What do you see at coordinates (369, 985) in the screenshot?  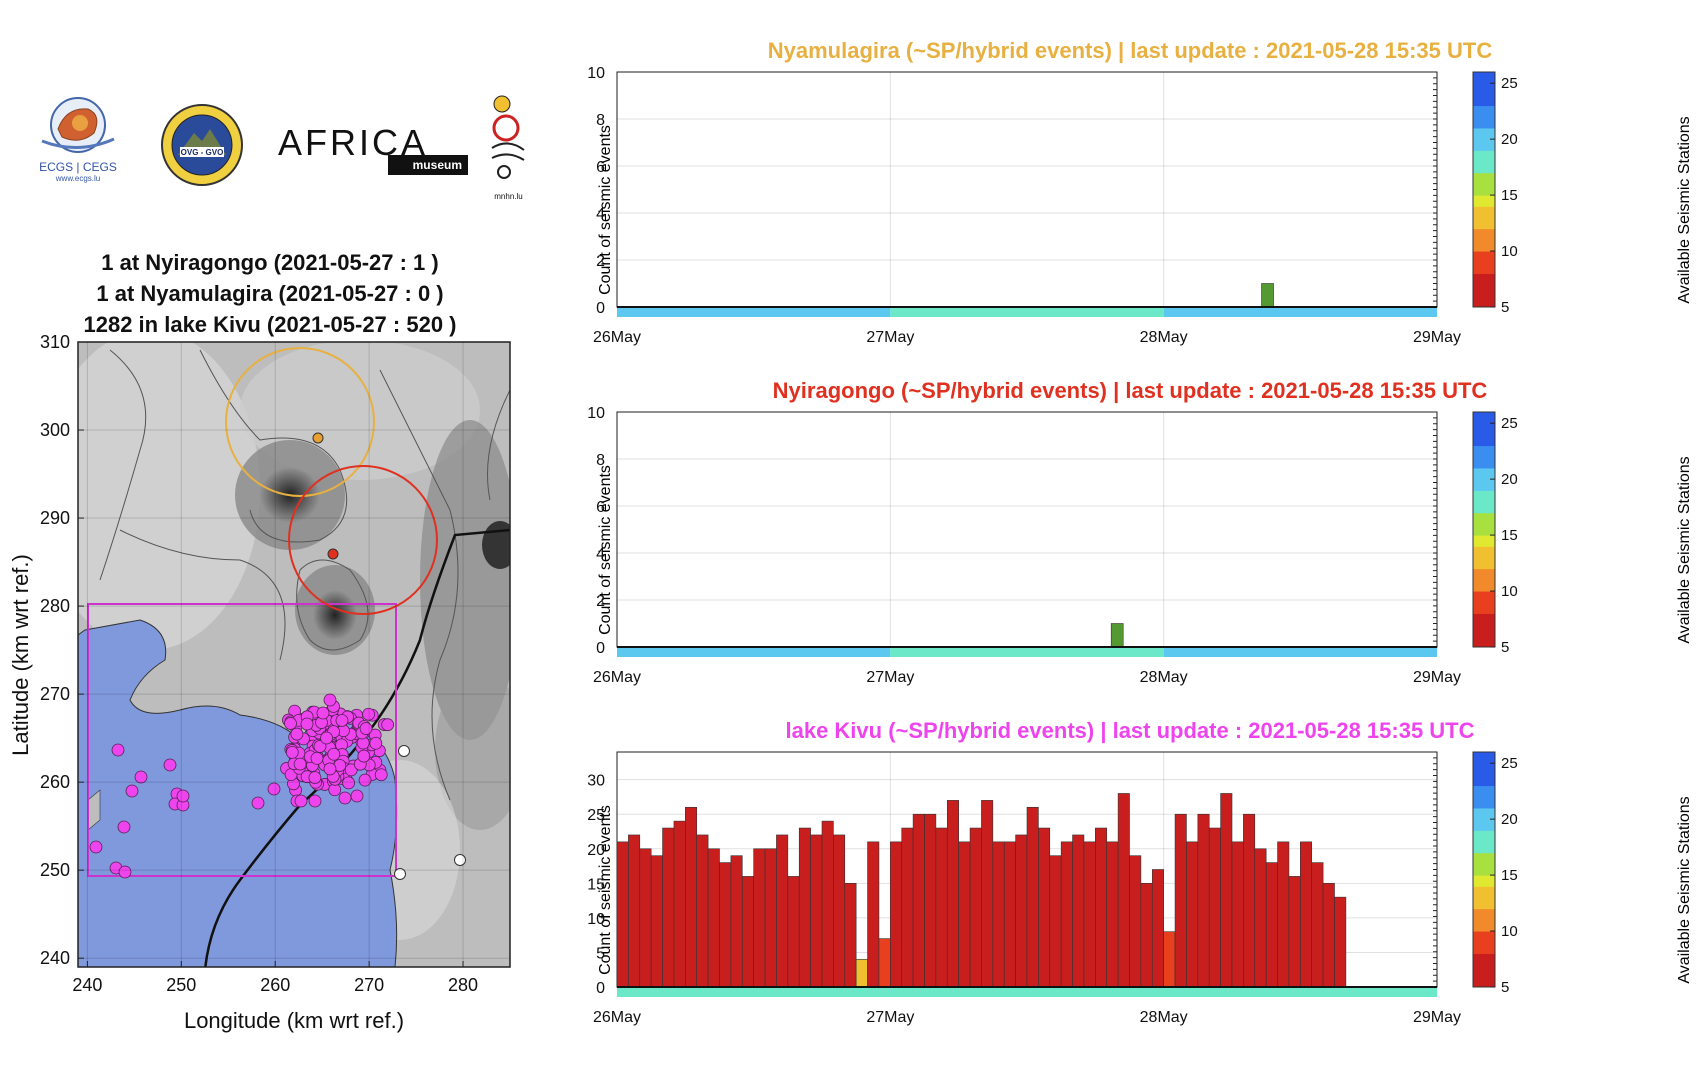 I see `map-xtick-label: 270` at bounding box center [369, 985].